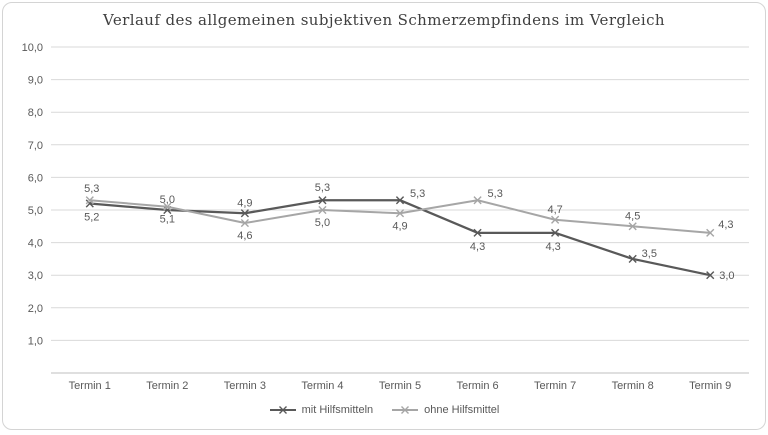  What do you see at coordinates (405, 410) in the screenshot?
I see `legend-marker-ohne-hilfsmittel-icon` at bounding box center [405, 410].